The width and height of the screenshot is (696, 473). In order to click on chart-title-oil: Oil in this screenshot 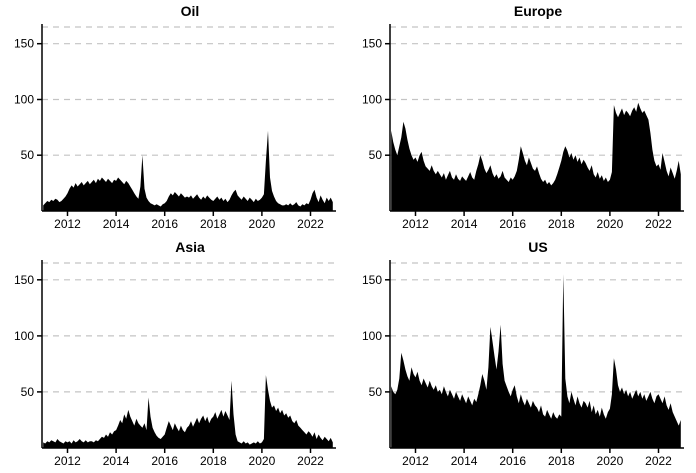, I will do `click(190, 11)`.